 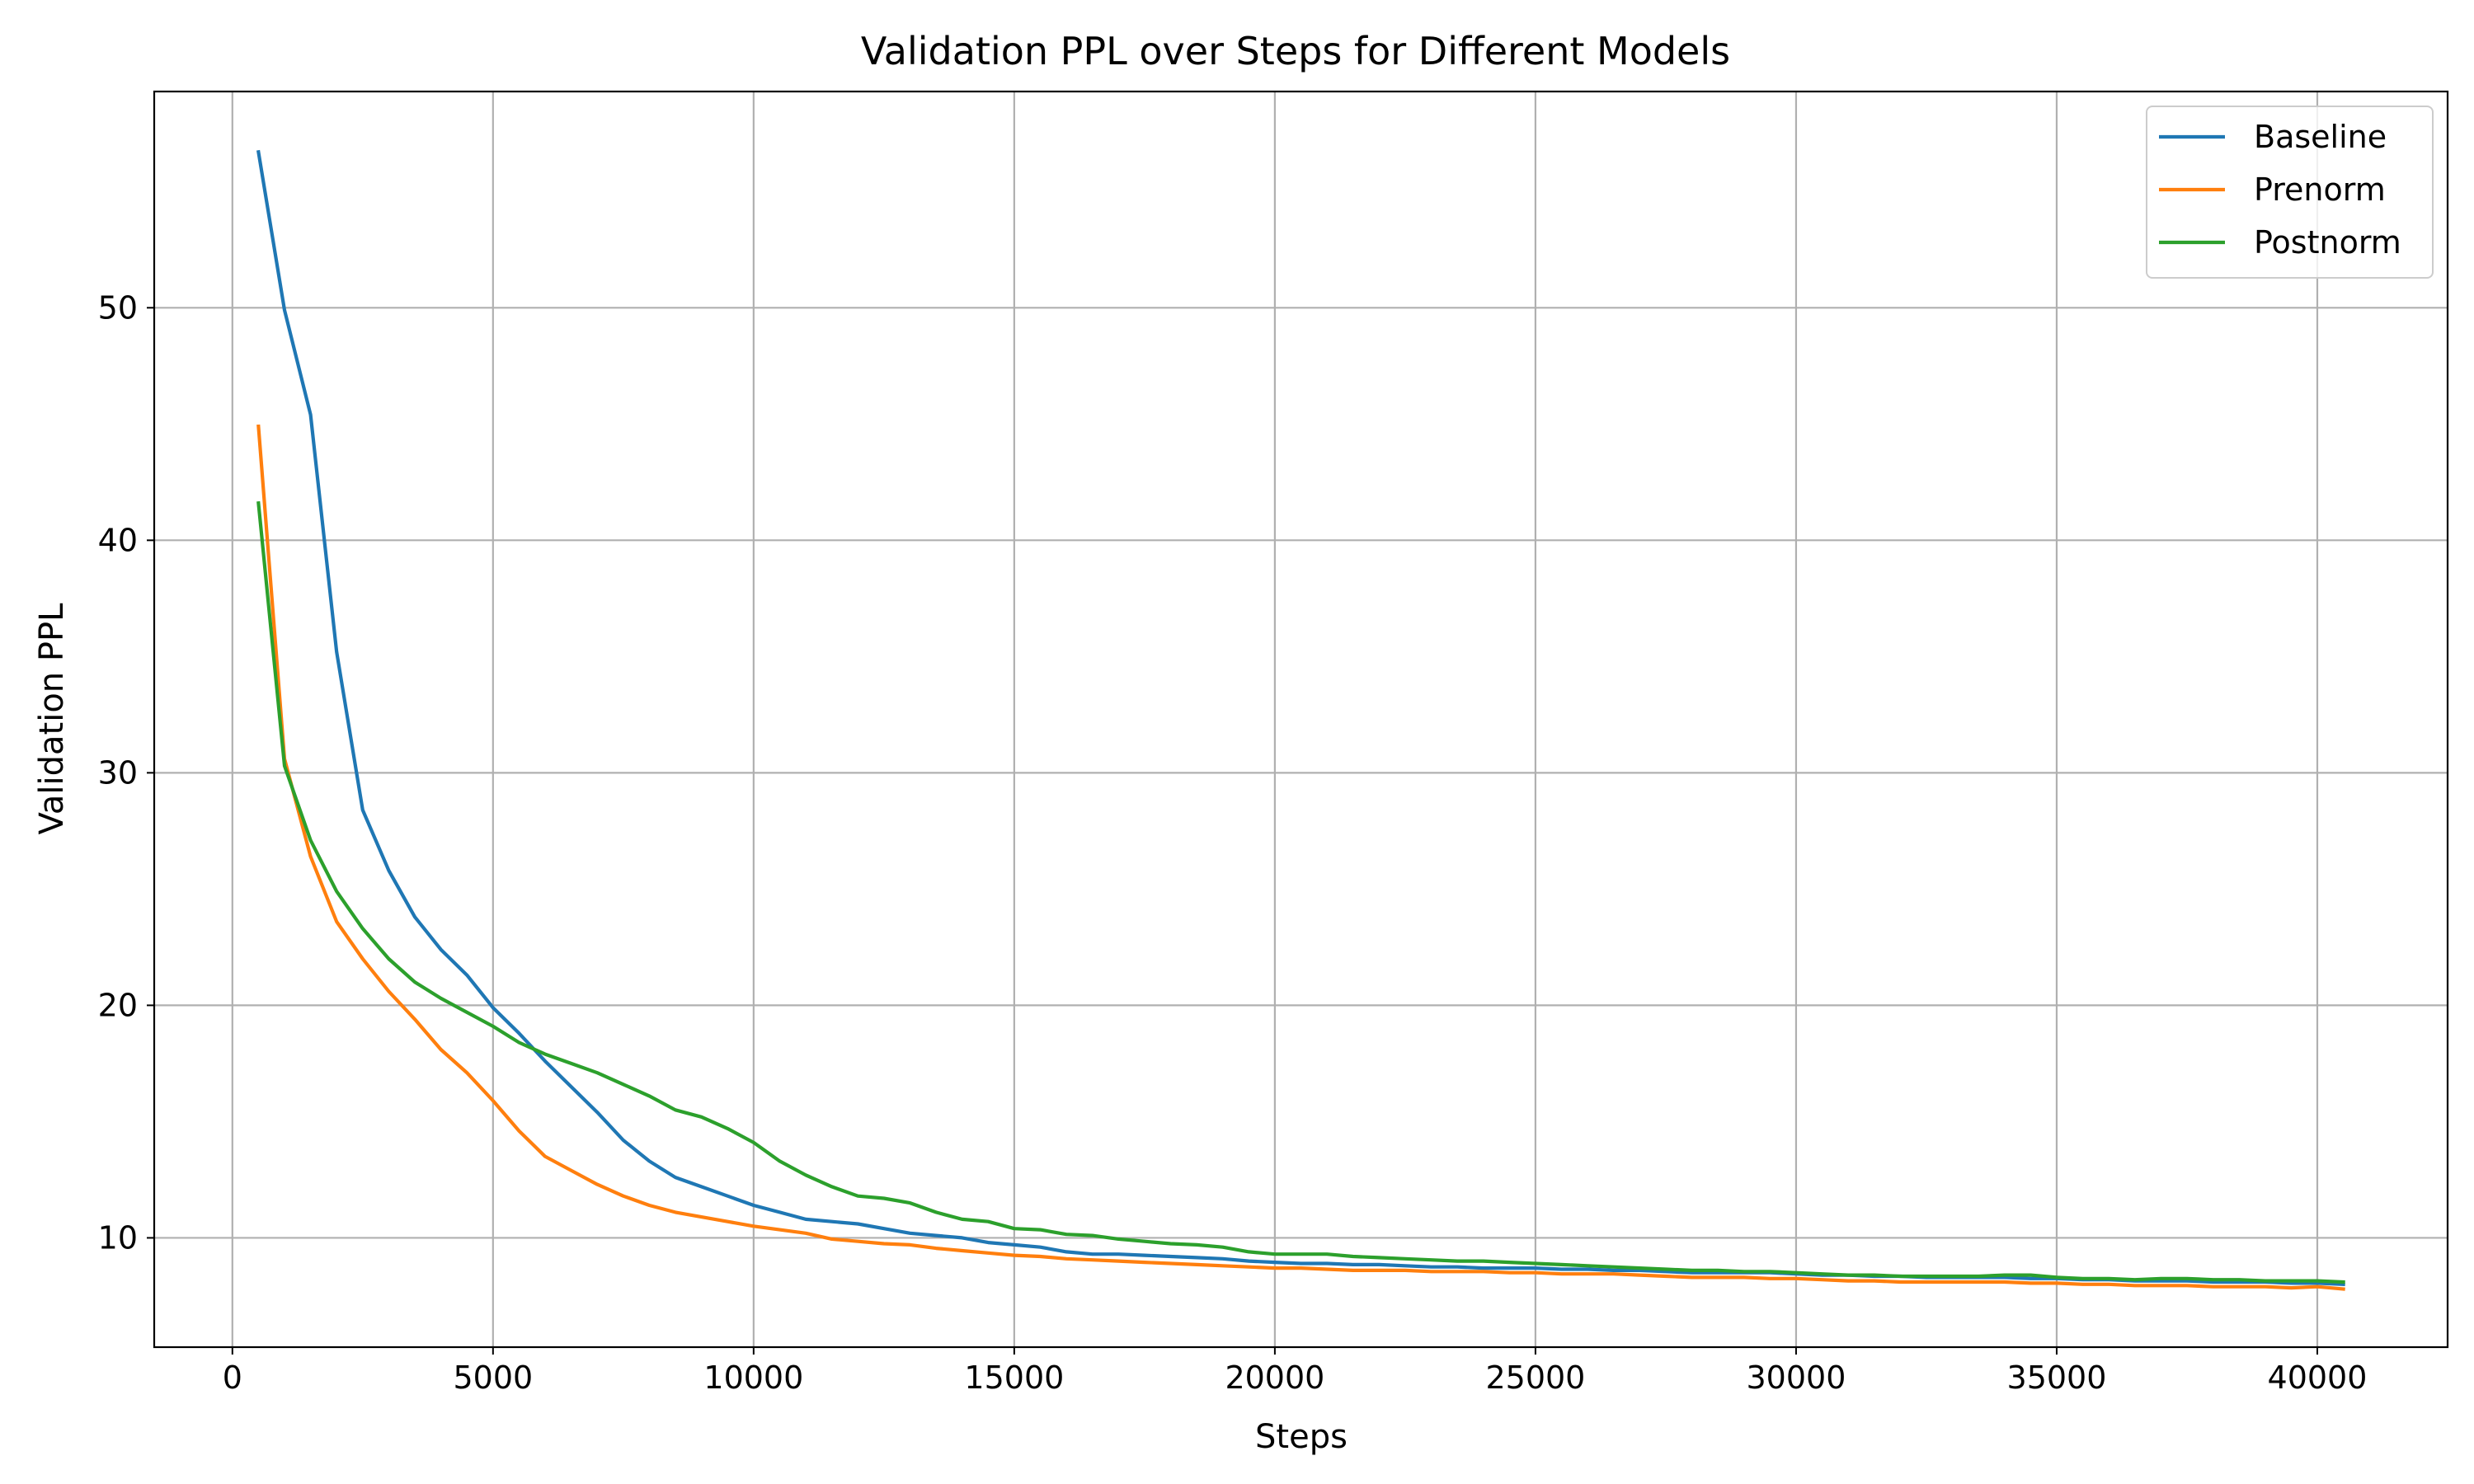 I want to click on x-tick-label: 10000, so click(x=753, y=1378).